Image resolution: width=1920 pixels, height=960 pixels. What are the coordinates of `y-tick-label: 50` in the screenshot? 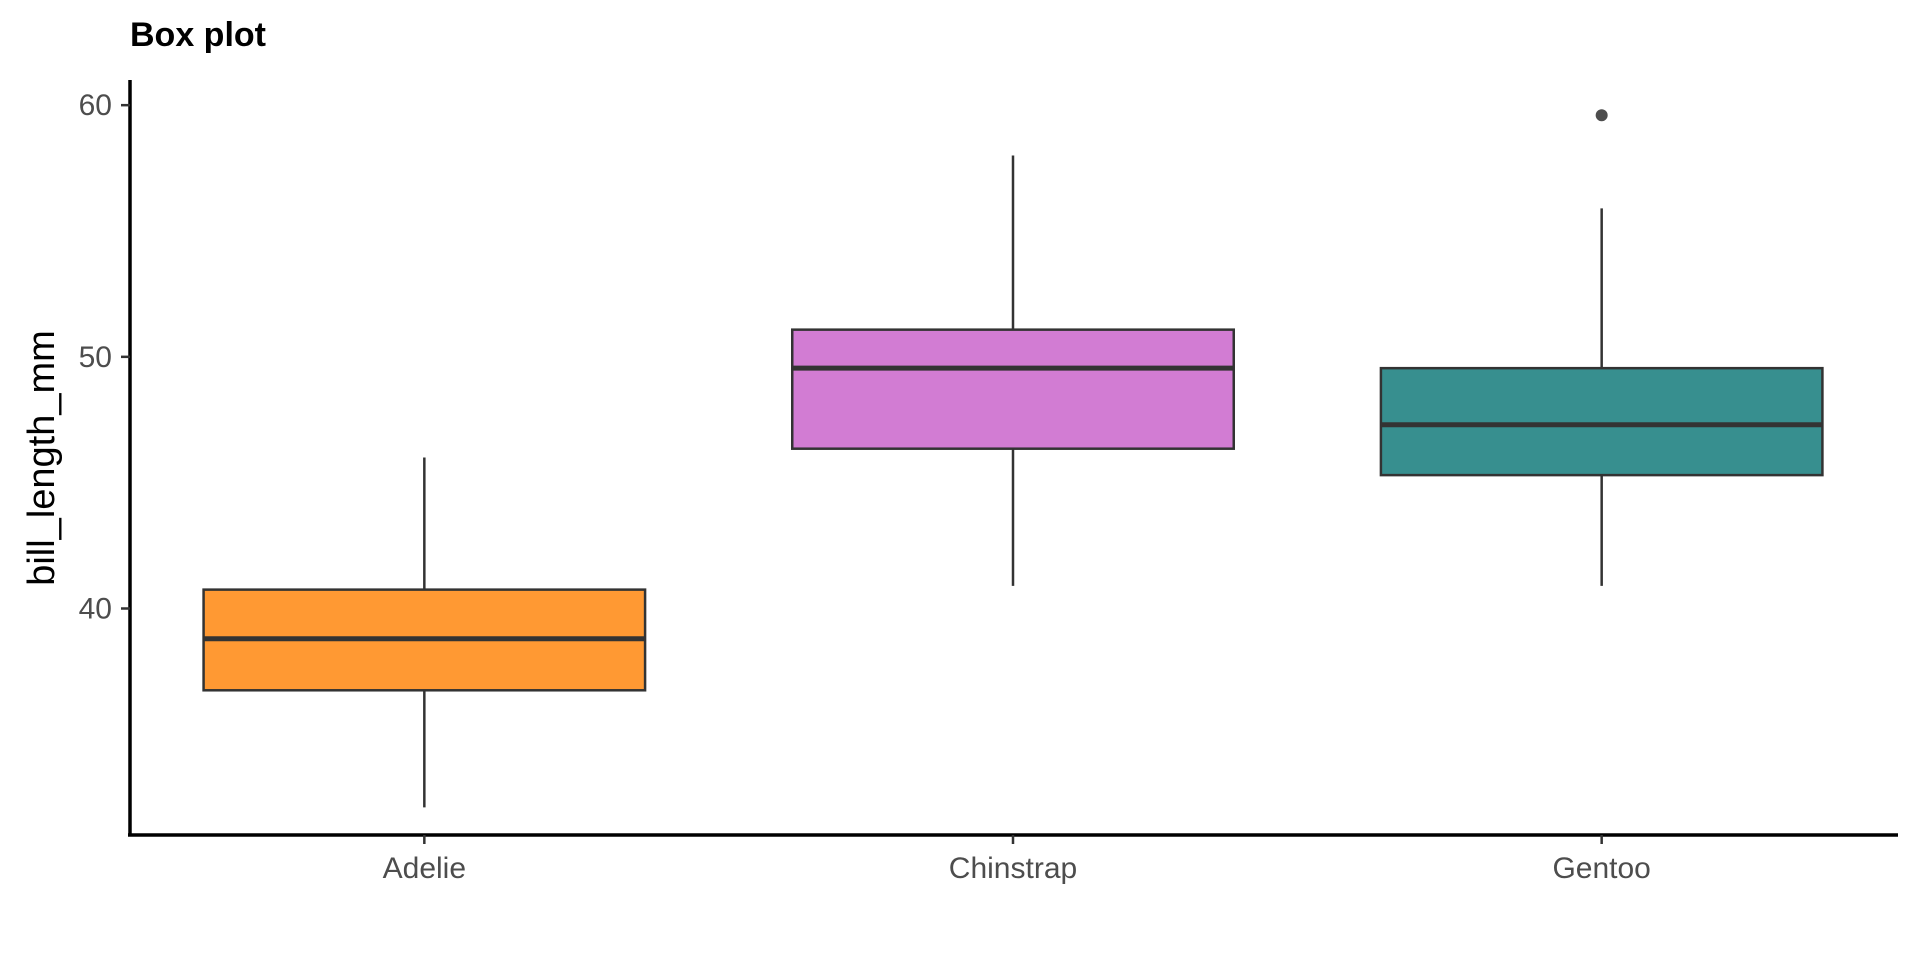 It's located at (95, 357).